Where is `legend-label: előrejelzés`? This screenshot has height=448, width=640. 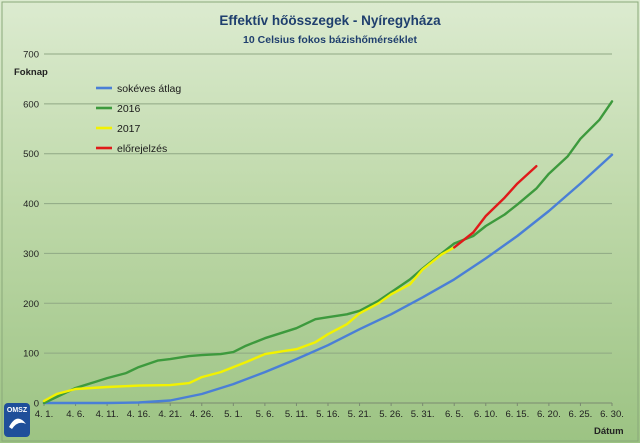
legend-label: előrejelzés is located at coordinates (142, 149).